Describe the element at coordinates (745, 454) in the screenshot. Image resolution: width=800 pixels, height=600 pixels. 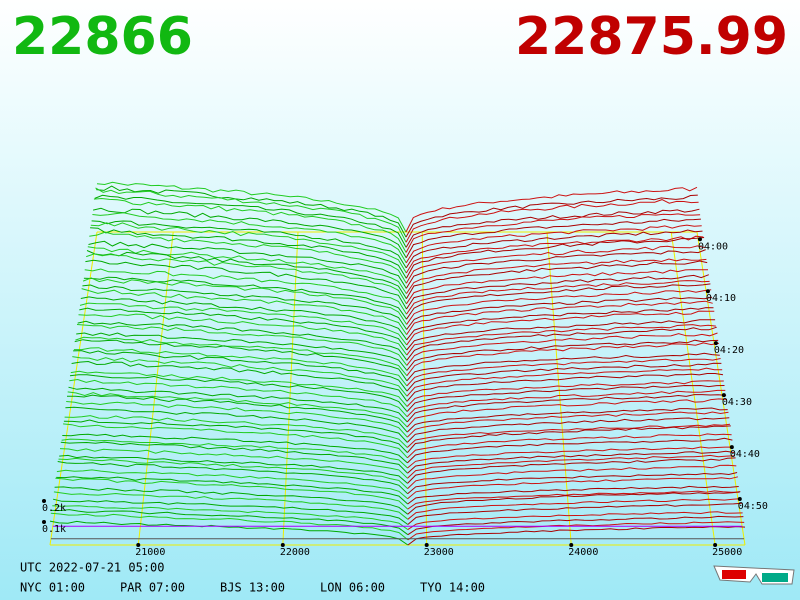
I see `time-tick-label: 04:40` at that location.